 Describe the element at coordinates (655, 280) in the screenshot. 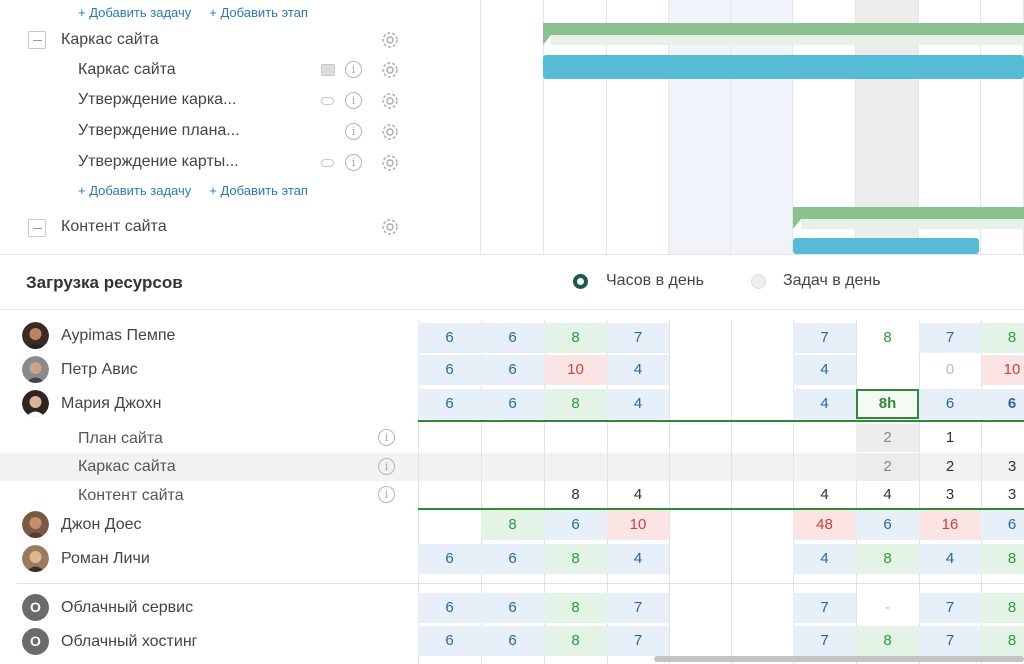

I see `radio-hours-label: Часов в день` at that location.